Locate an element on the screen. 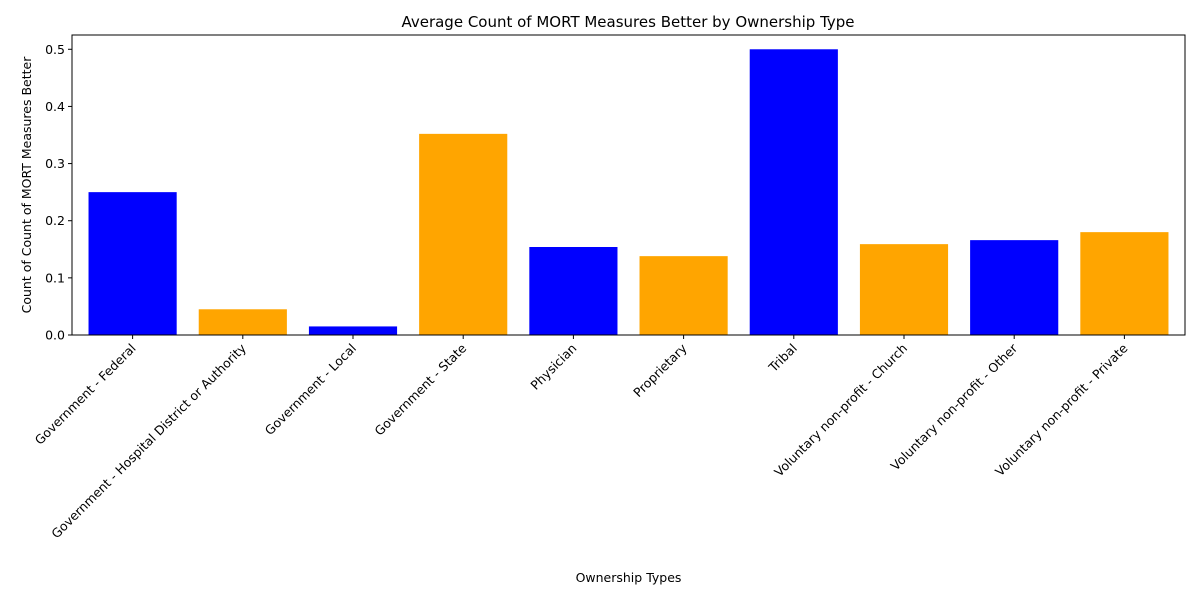 The image size is (1200, 600). y-tick-label-0: 0.0 is located at coordinates (55, 335).